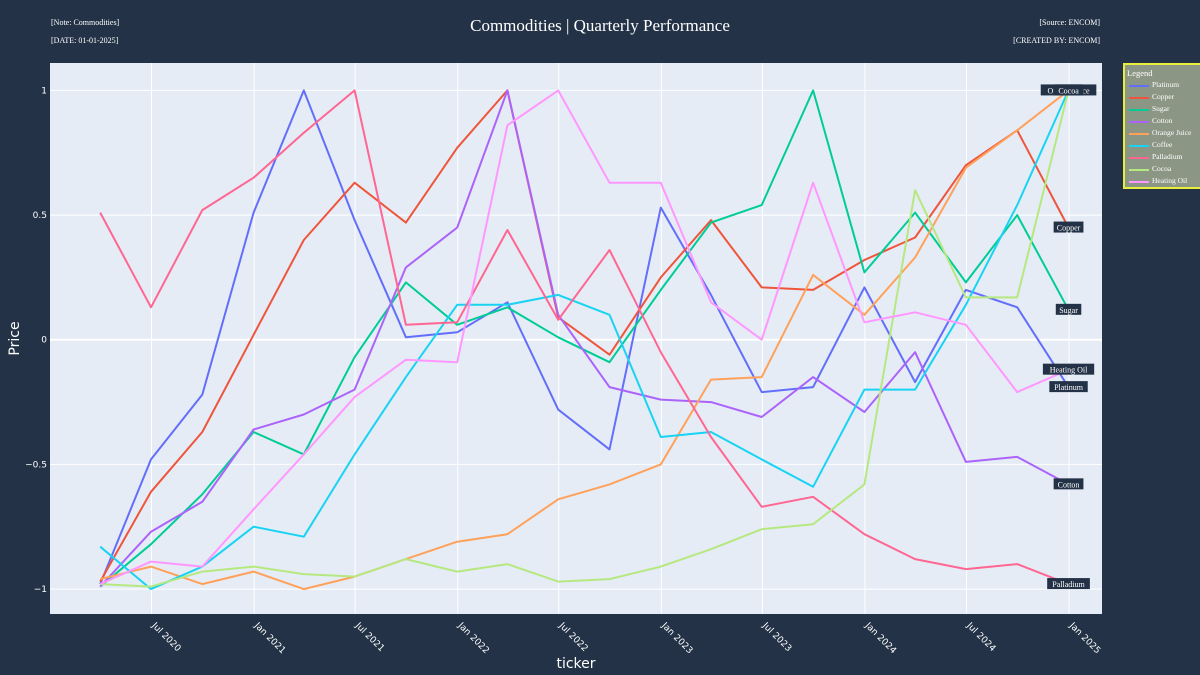 The height and width of the screenshot is (675, 1200). Describe the element at coordinates (776, 637) in the screenshot. I see `x-tick-label: Jul 2023` at that location.